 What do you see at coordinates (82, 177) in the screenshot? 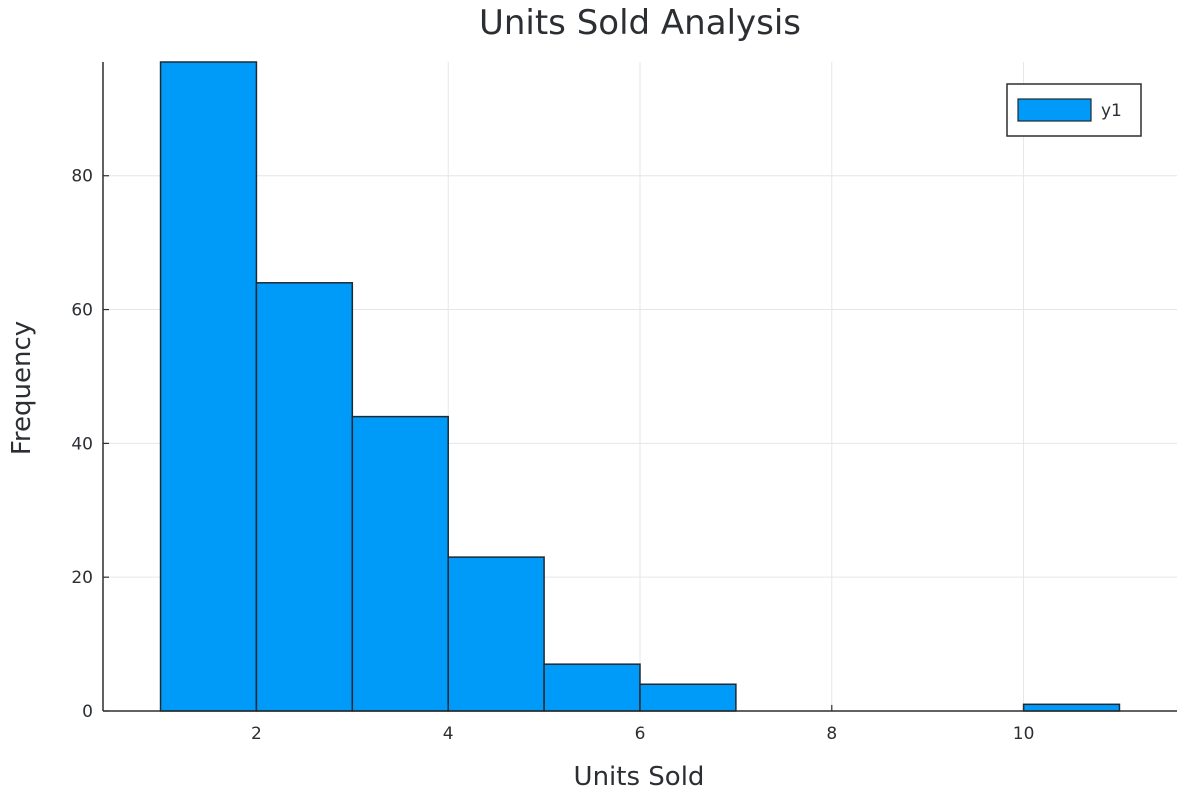
I see `y-tick-label: 80` at bounding box center [82, 177].